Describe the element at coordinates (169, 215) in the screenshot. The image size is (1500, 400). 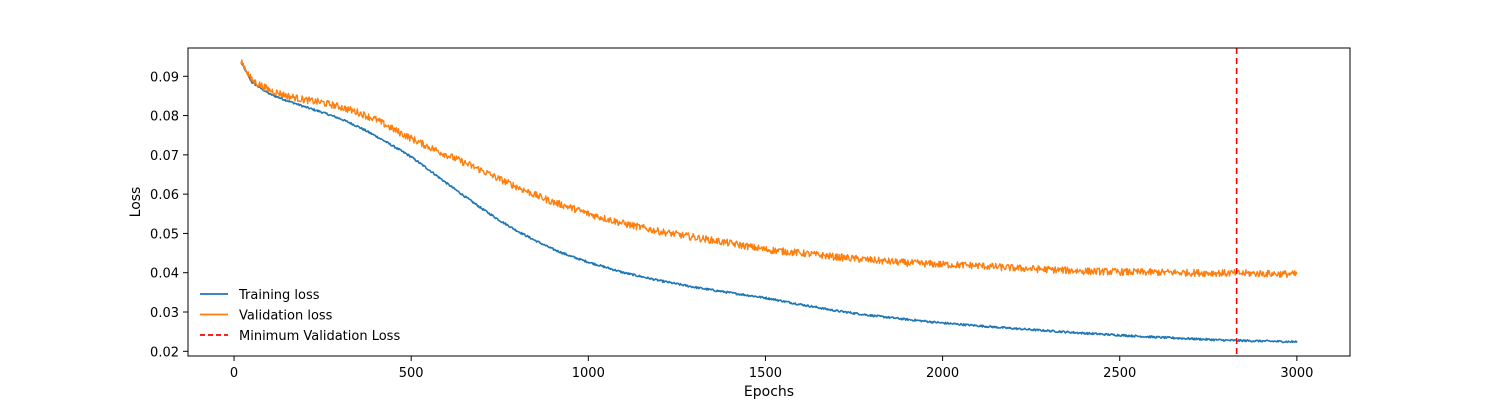
I see `y-axis: 0.02 0.03 0.04 0.05 0.06 0.07 0.08 0.09` at that location.